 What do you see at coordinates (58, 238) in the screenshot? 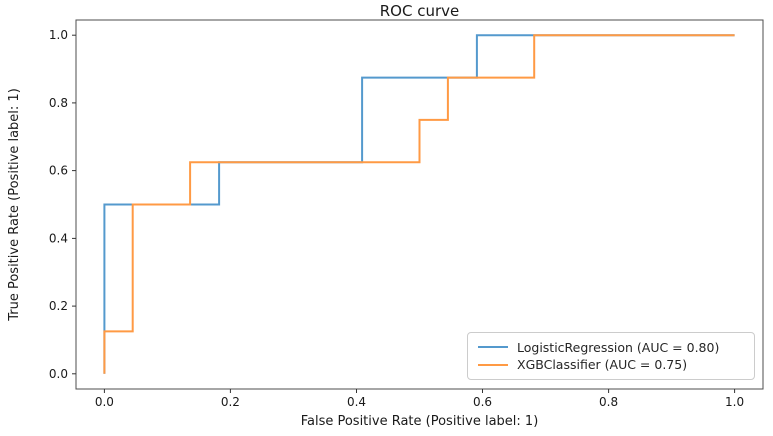
I see `y-tick-label: 0.4` at bounding box center [58, 238].